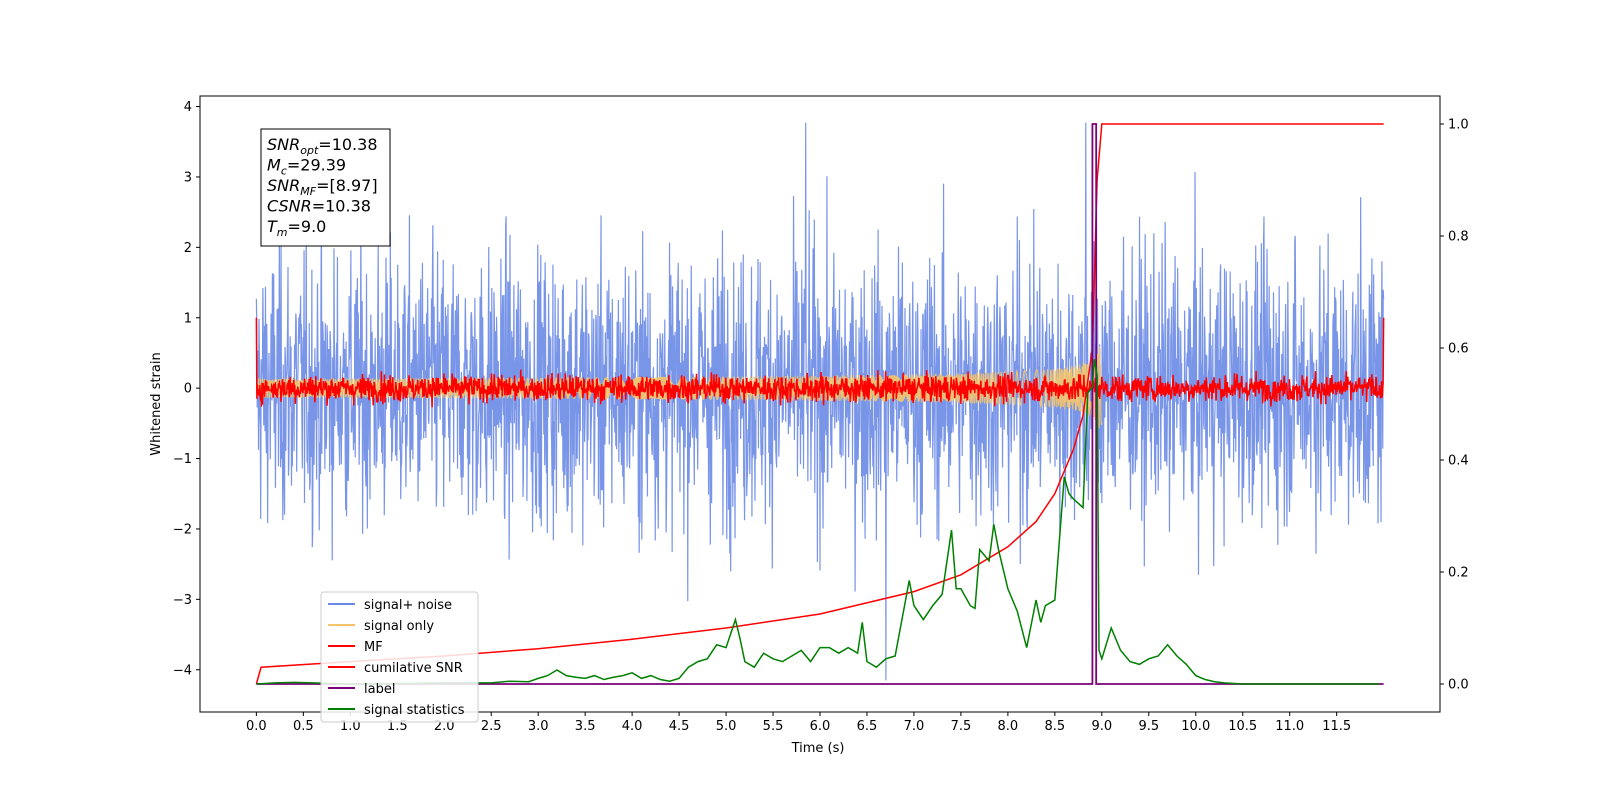  I want to click on annotation-symbol: CSNR, so click(289, 206).